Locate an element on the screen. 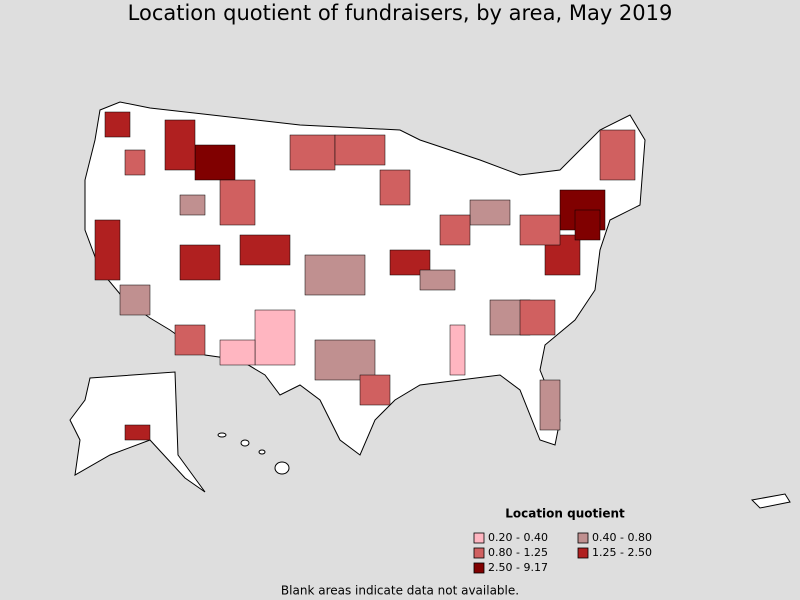 This screenshot has height=600, width=800. puerto-rico is located at coordinates (770, 501).